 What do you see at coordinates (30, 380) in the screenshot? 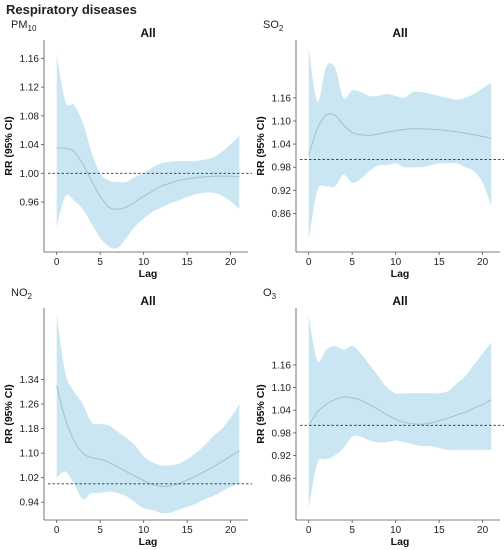
I see `y-tick-label: 1.34` at bounding box center [30, 380].